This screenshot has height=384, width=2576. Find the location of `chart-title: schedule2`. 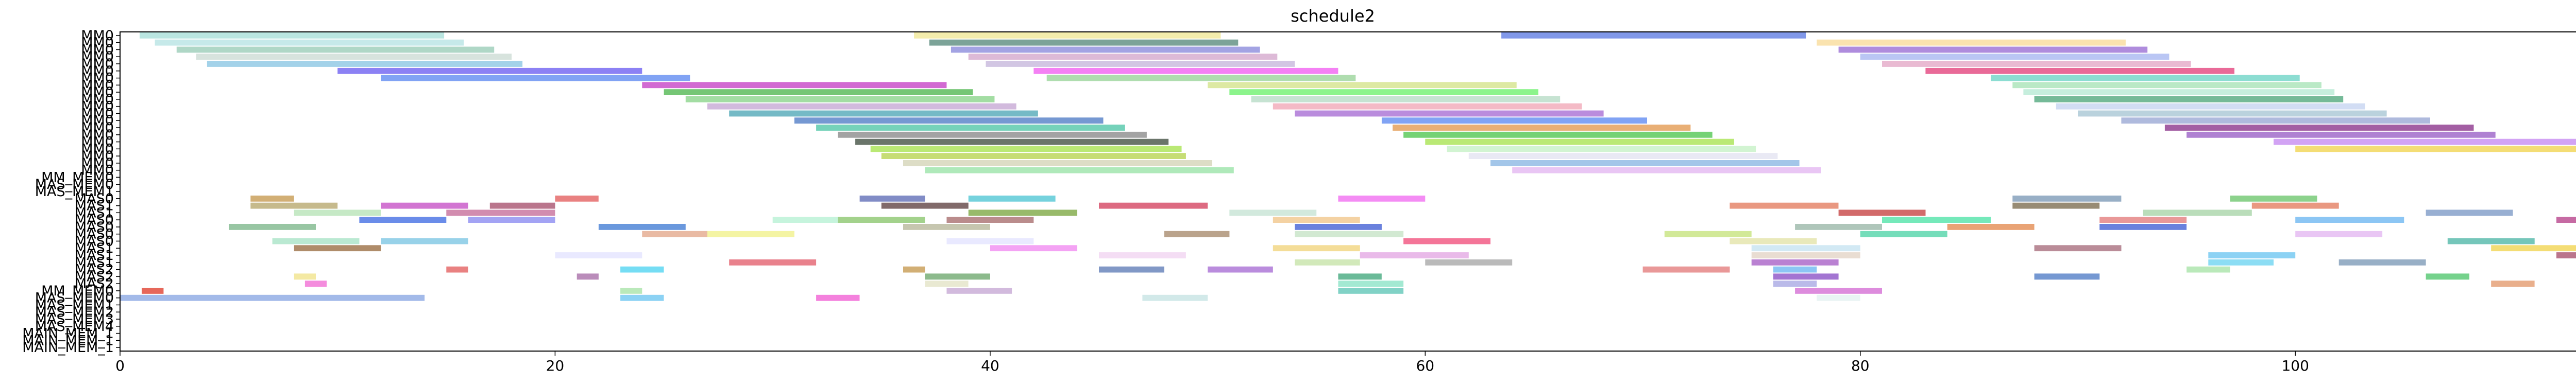

chart-title: schedule2 is located at coordinates (1333, 16).